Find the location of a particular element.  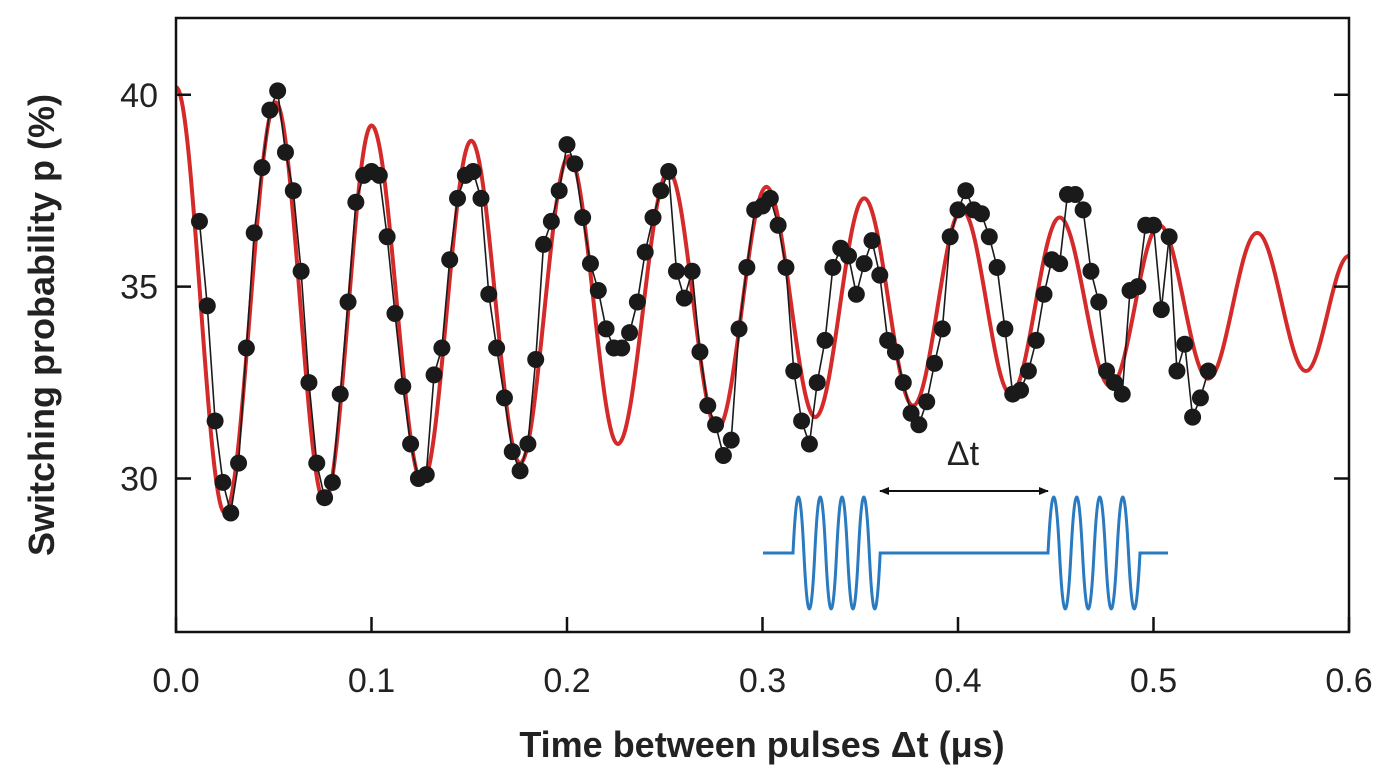

y-tick-label: 40 is located at coordinates (139, 96).